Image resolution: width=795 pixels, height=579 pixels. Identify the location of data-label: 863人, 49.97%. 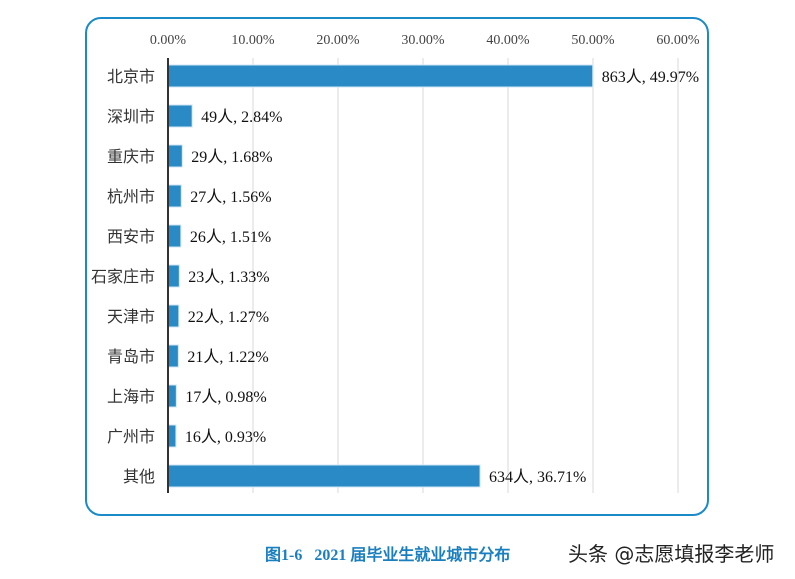
(650, 77).